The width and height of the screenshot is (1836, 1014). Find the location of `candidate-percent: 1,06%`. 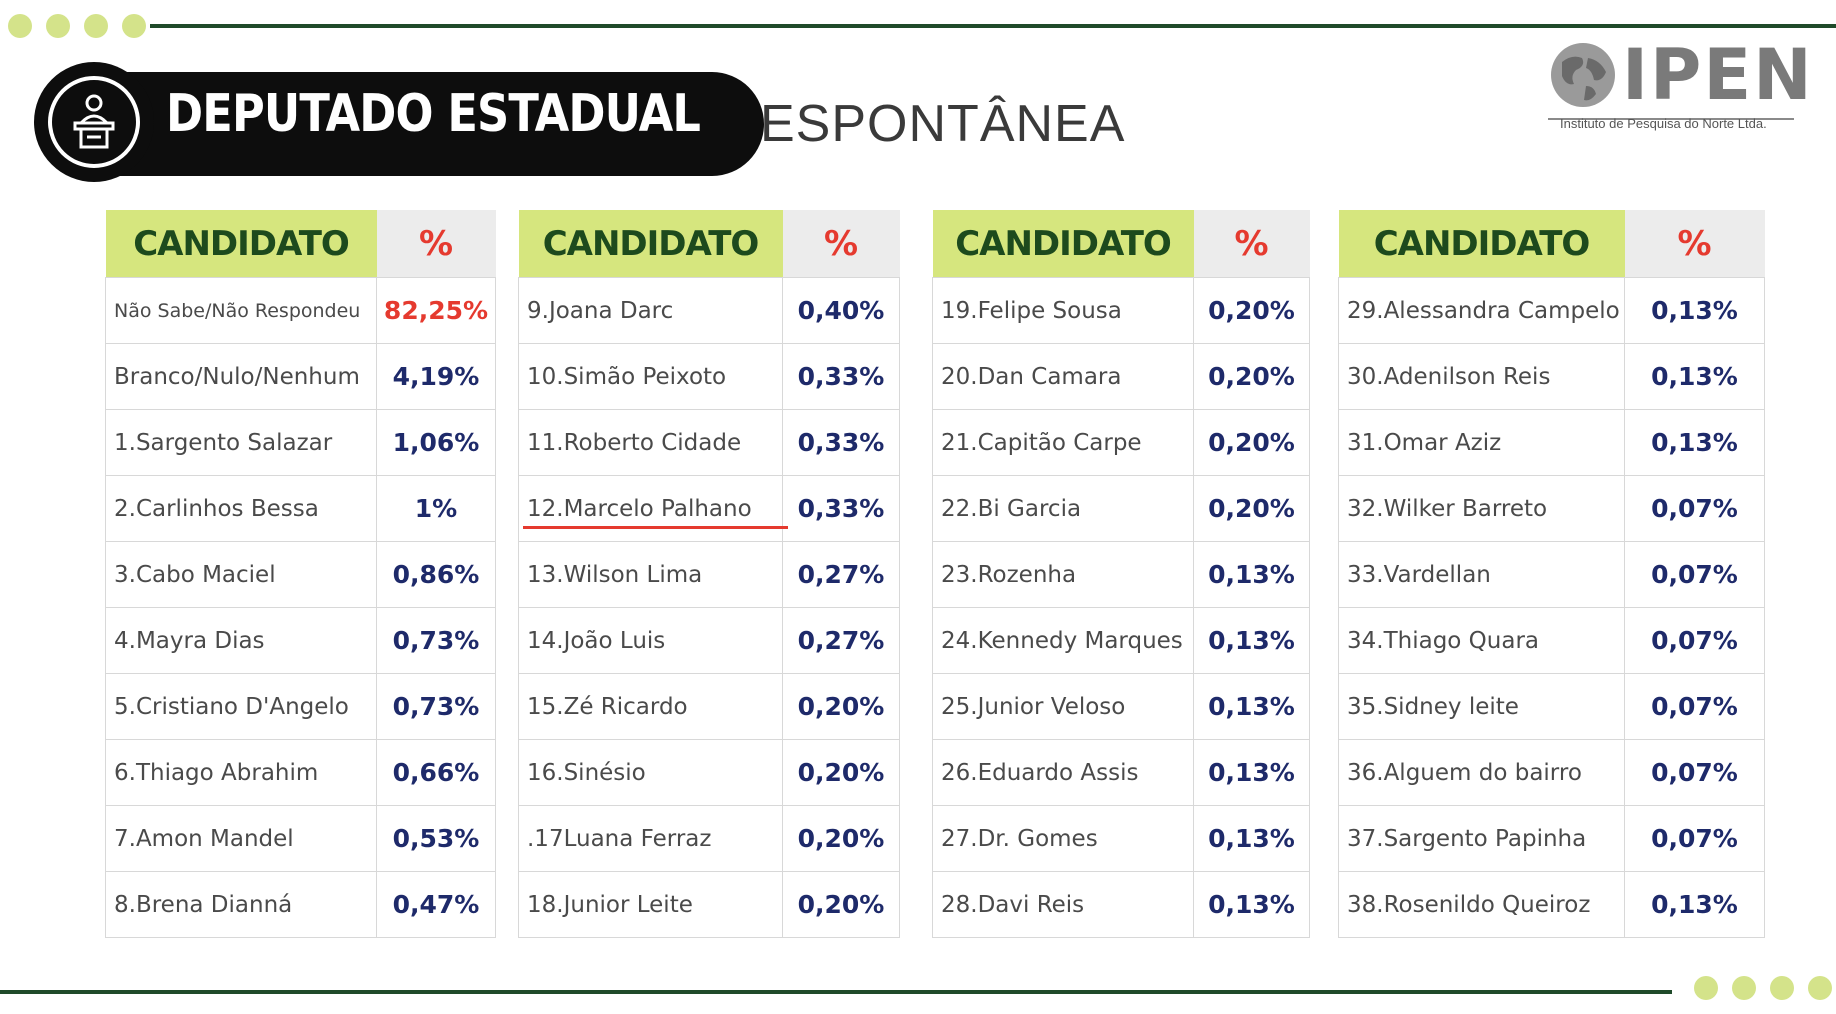

candidate-percent: 1,06% is located at coordinates (436, 442).